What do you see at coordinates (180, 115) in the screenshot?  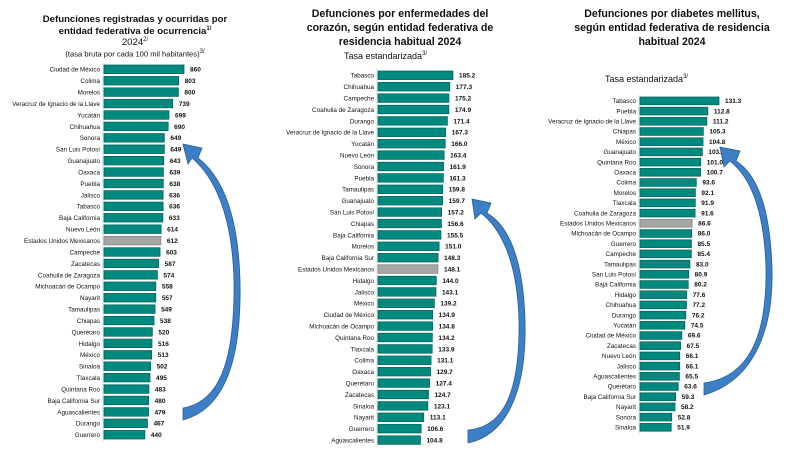 I see `value-label: 699` at bounding box center [180, 115].